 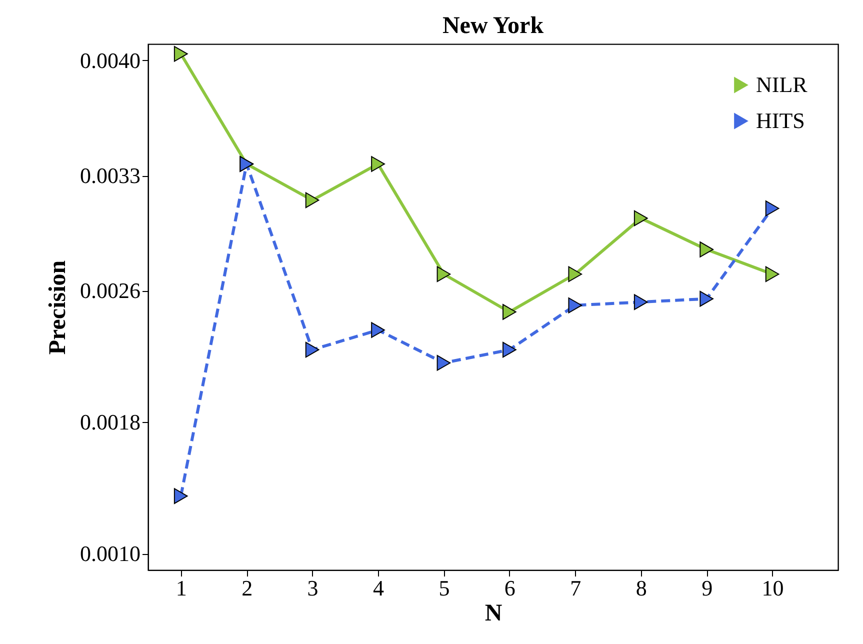 I want to click on x-tick-label: 8, so click(x=641, y=588).